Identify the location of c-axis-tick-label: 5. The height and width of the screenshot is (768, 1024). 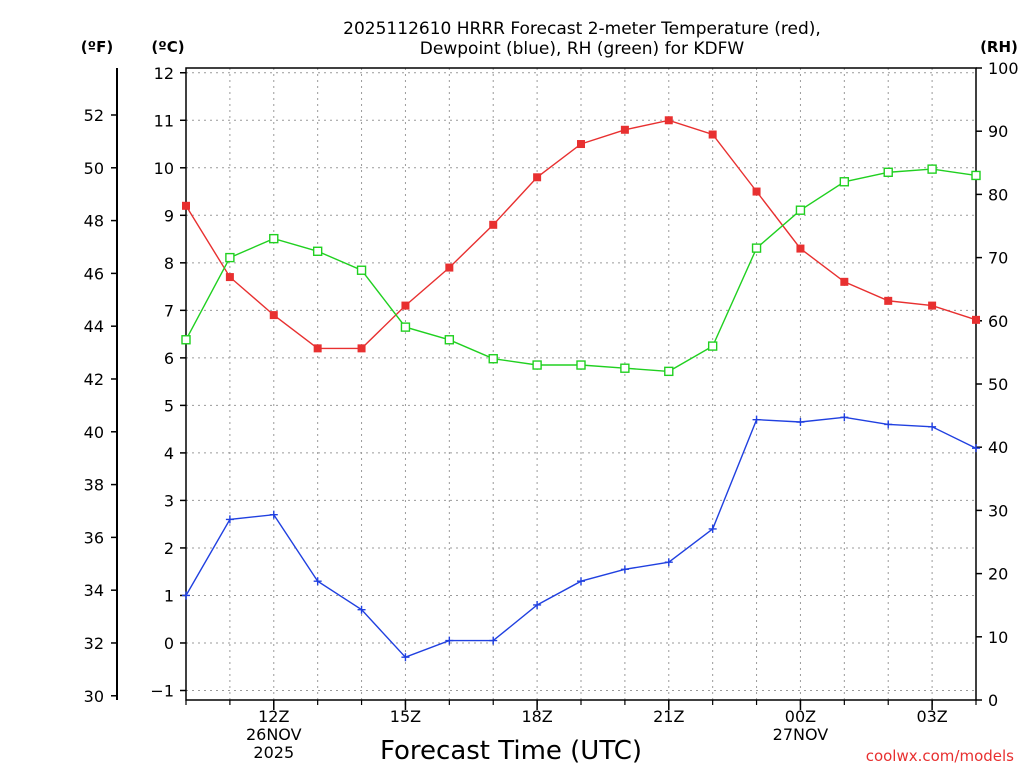
(169, 405).